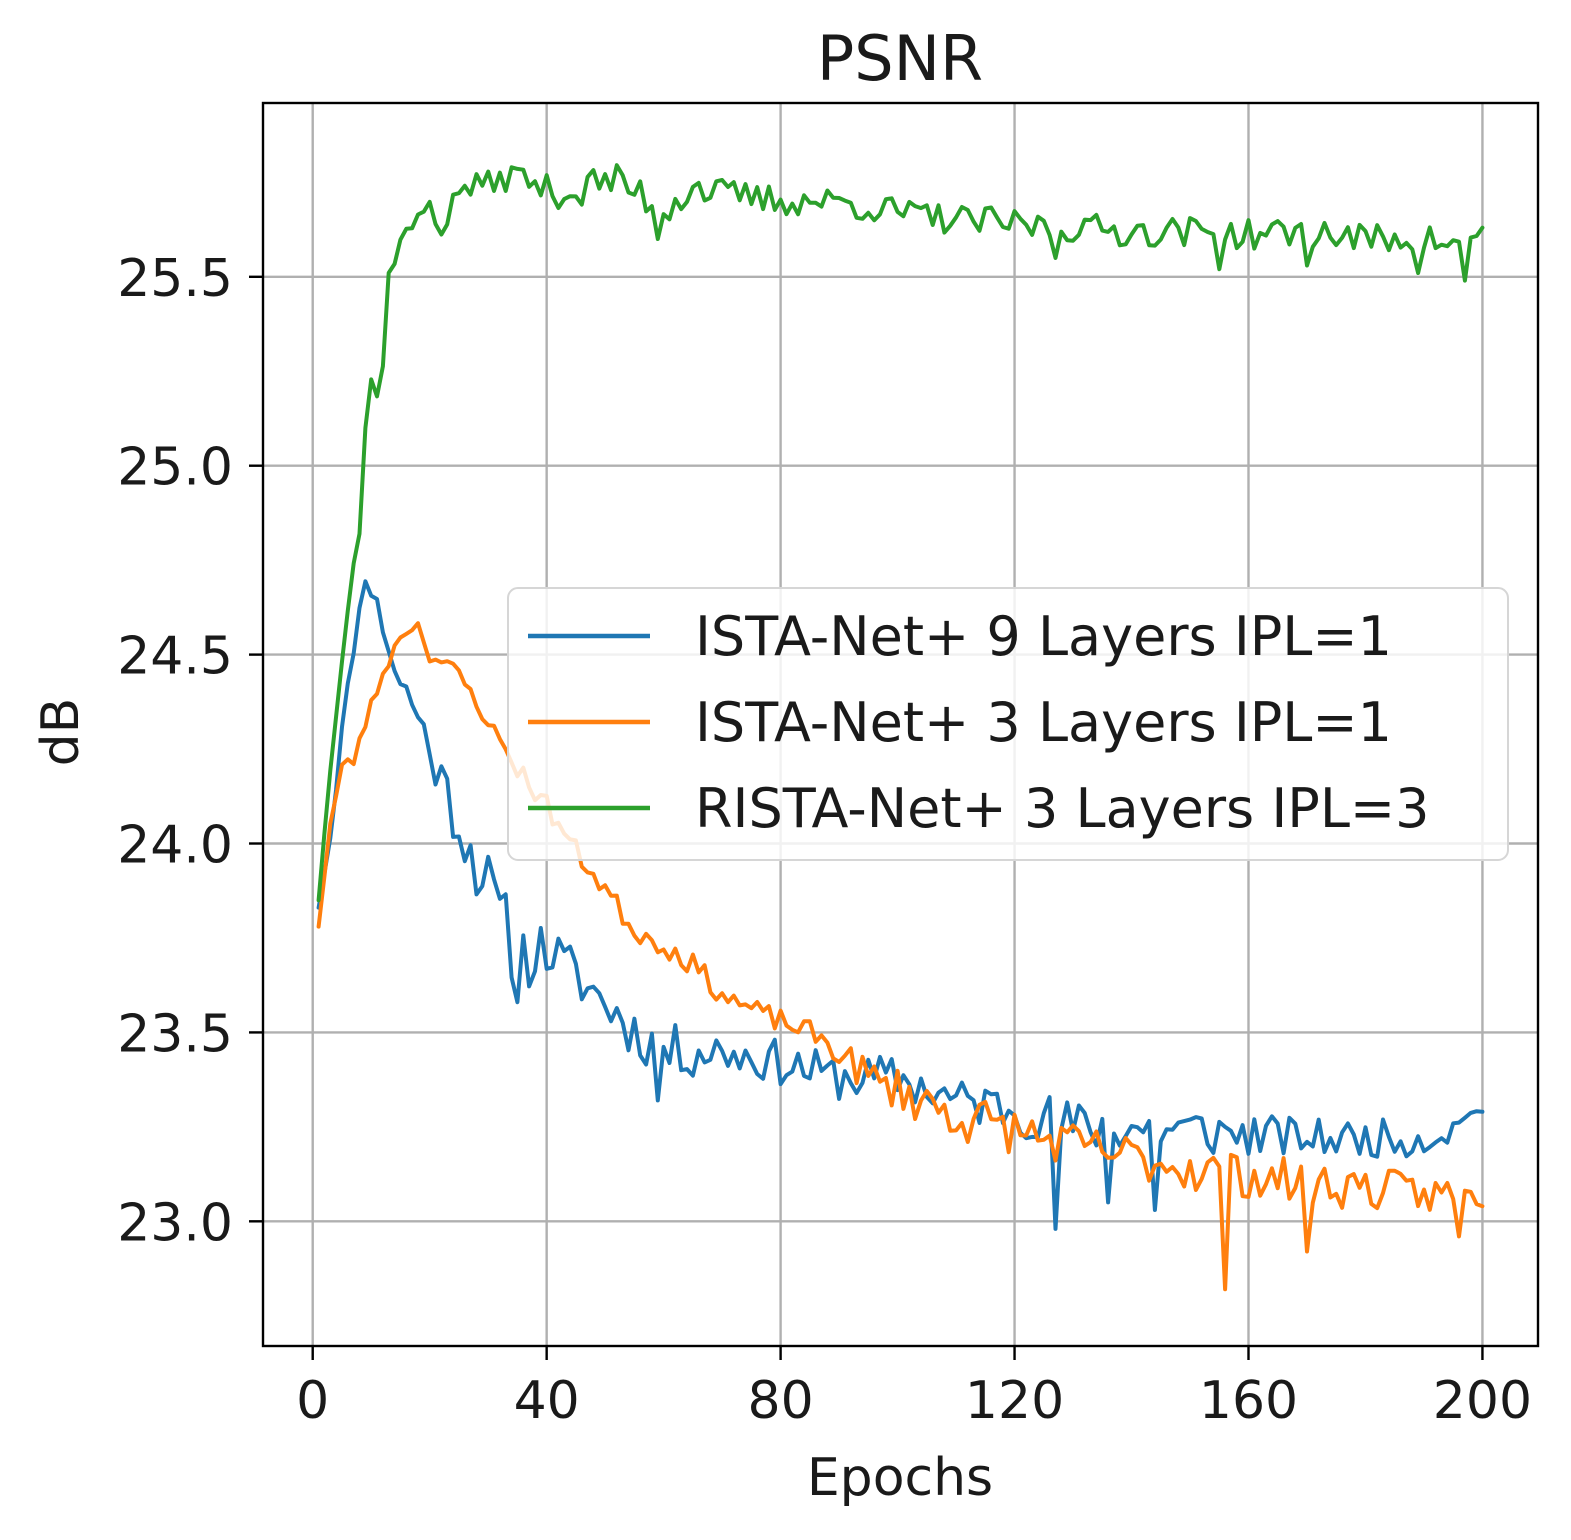  Describe the element at coordinates (1043, 722) in the screenshot. I see `legend-label-ista3: ISTA-Net+ 3 Layers IPL=1` at that location.